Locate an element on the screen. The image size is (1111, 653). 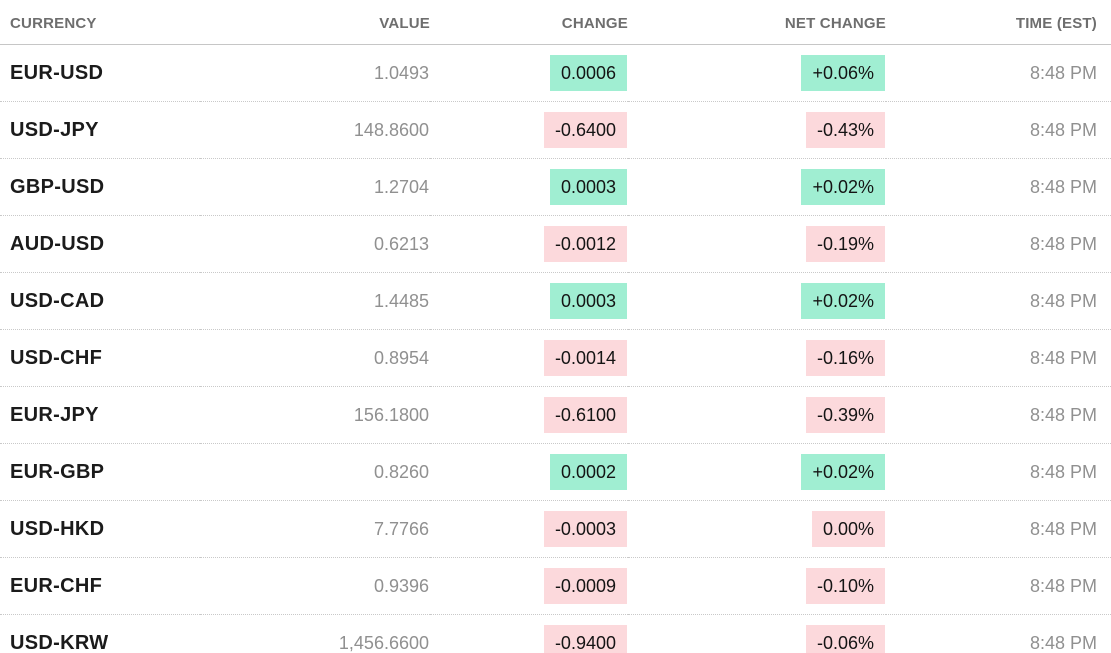
table-row: USD-HKD 7.7766 -0.0003 0.00% 8:48 PM is located at coordinates (555, 529).